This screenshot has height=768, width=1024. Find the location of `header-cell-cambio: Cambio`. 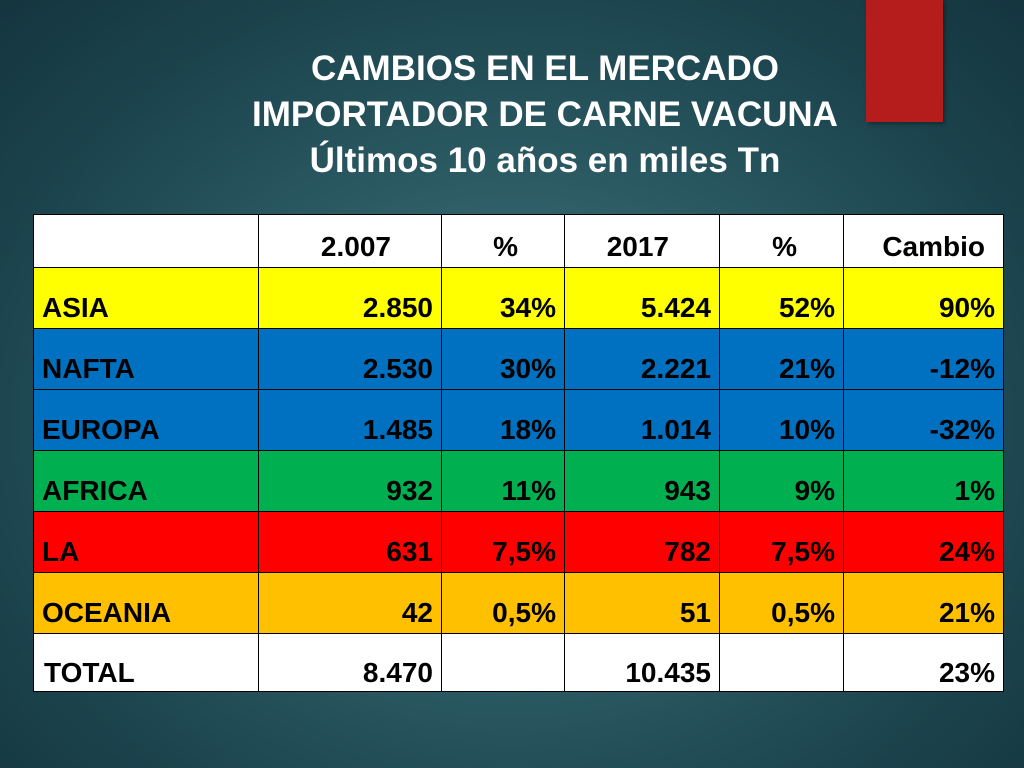

header-cell-cambio: Cambio is located at coordinates (923, 241).